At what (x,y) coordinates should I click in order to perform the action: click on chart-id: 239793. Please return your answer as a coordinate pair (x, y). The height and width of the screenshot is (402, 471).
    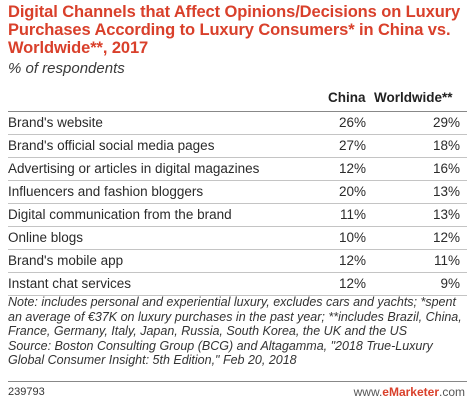
    Looking at the image, I should click on (26, 392).